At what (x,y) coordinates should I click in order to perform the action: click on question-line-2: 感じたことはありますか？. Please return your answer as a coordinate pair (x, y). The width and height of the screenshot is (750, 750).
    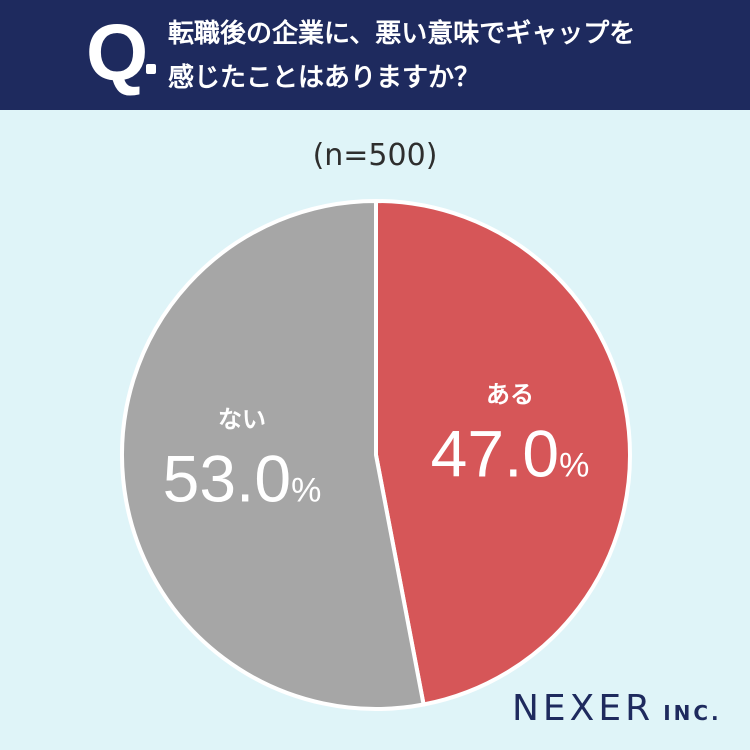
    Looking at the image, I should click on (324, 78).